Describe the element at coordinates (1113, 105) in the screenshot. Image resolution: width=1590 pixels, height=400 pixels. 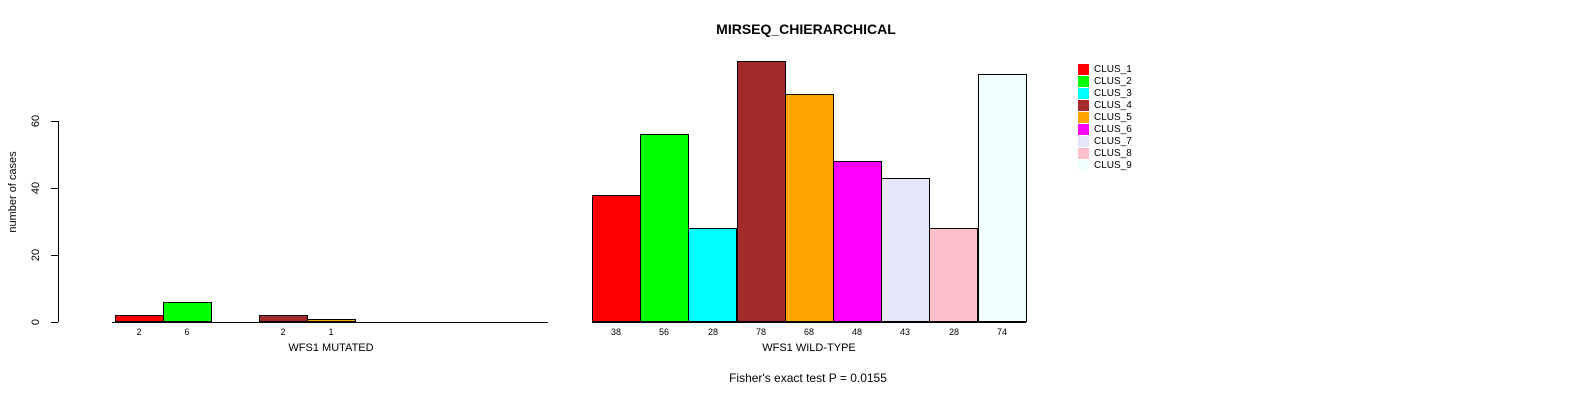
I see `legend-label-CLUS_4: CLUS_4` at that location.